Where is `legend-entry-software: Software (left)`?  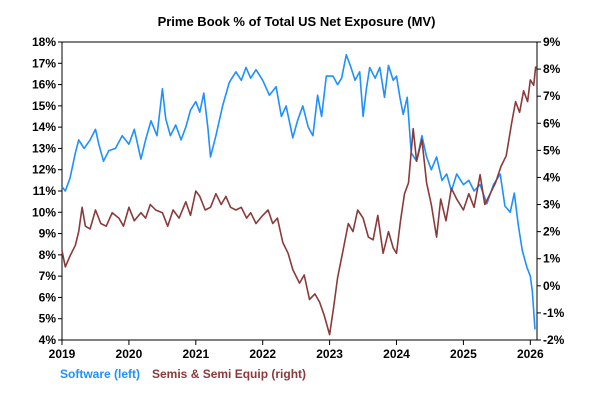
legend-entry-software: Software (left) is located at coordinates (100, 374).